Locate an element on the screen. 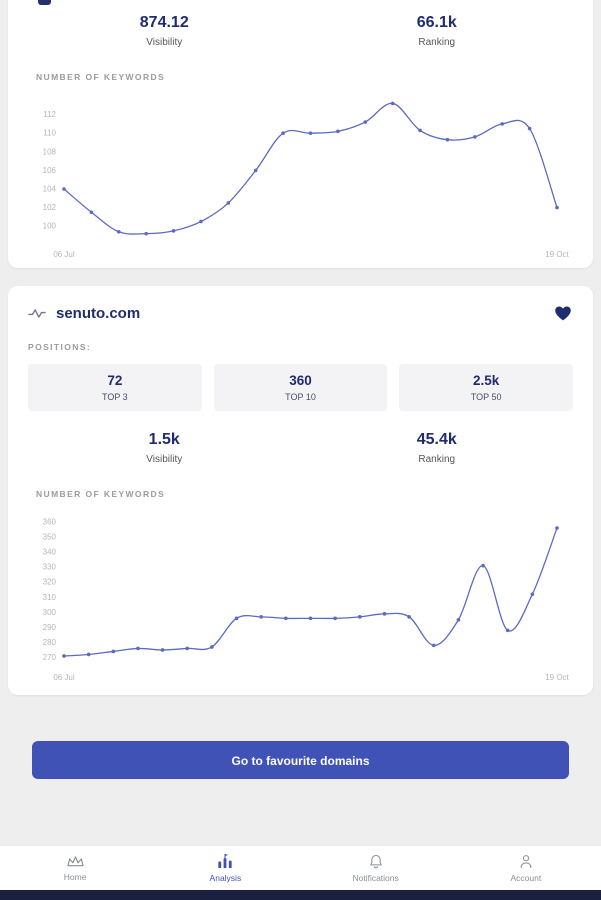  bell-icon is located at coordinates (376, 861).